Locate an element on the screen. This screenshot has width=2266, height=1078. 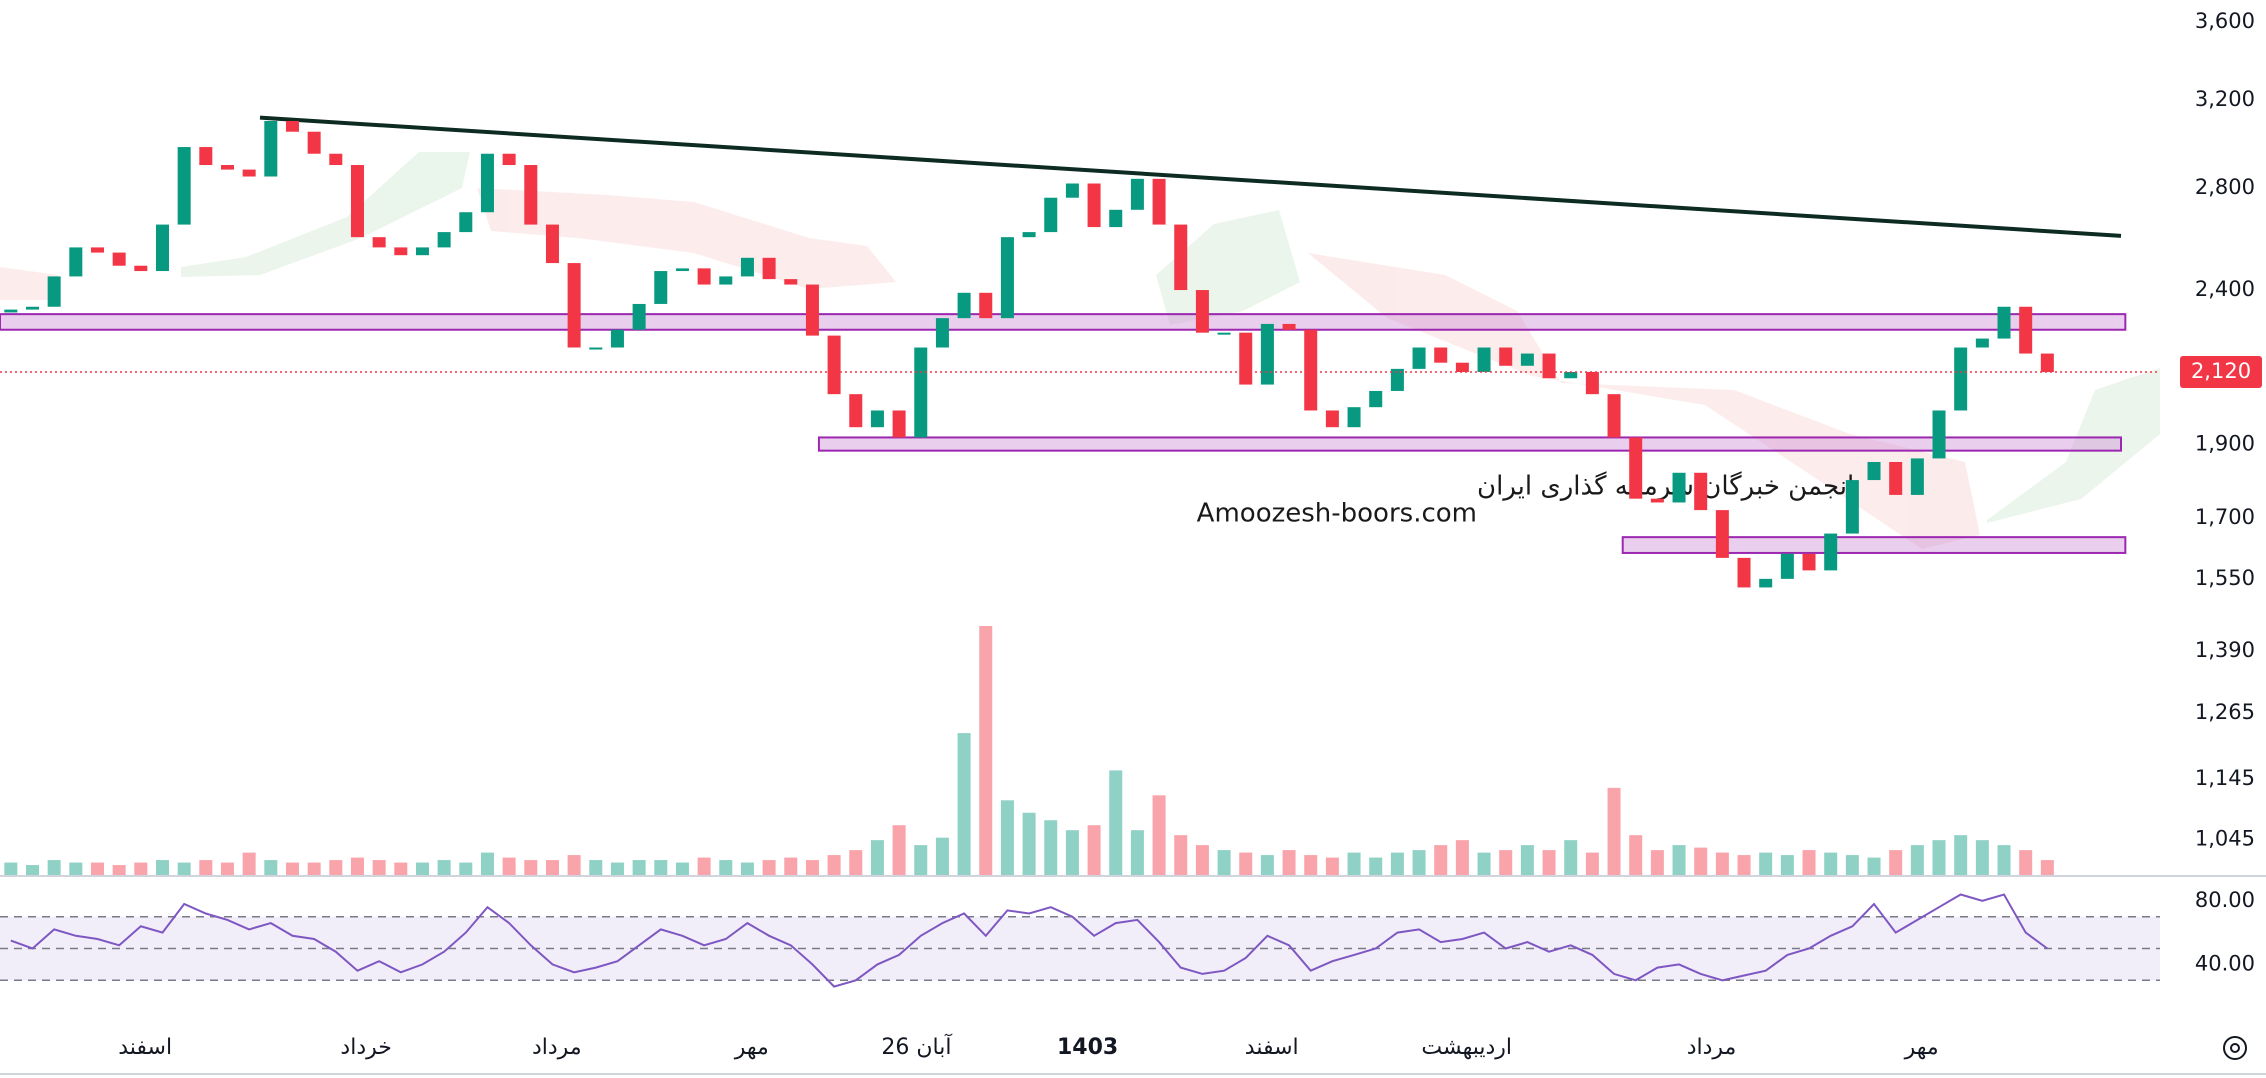
x-tick-label: 26 آبان is located at coordinates (916, 1046).